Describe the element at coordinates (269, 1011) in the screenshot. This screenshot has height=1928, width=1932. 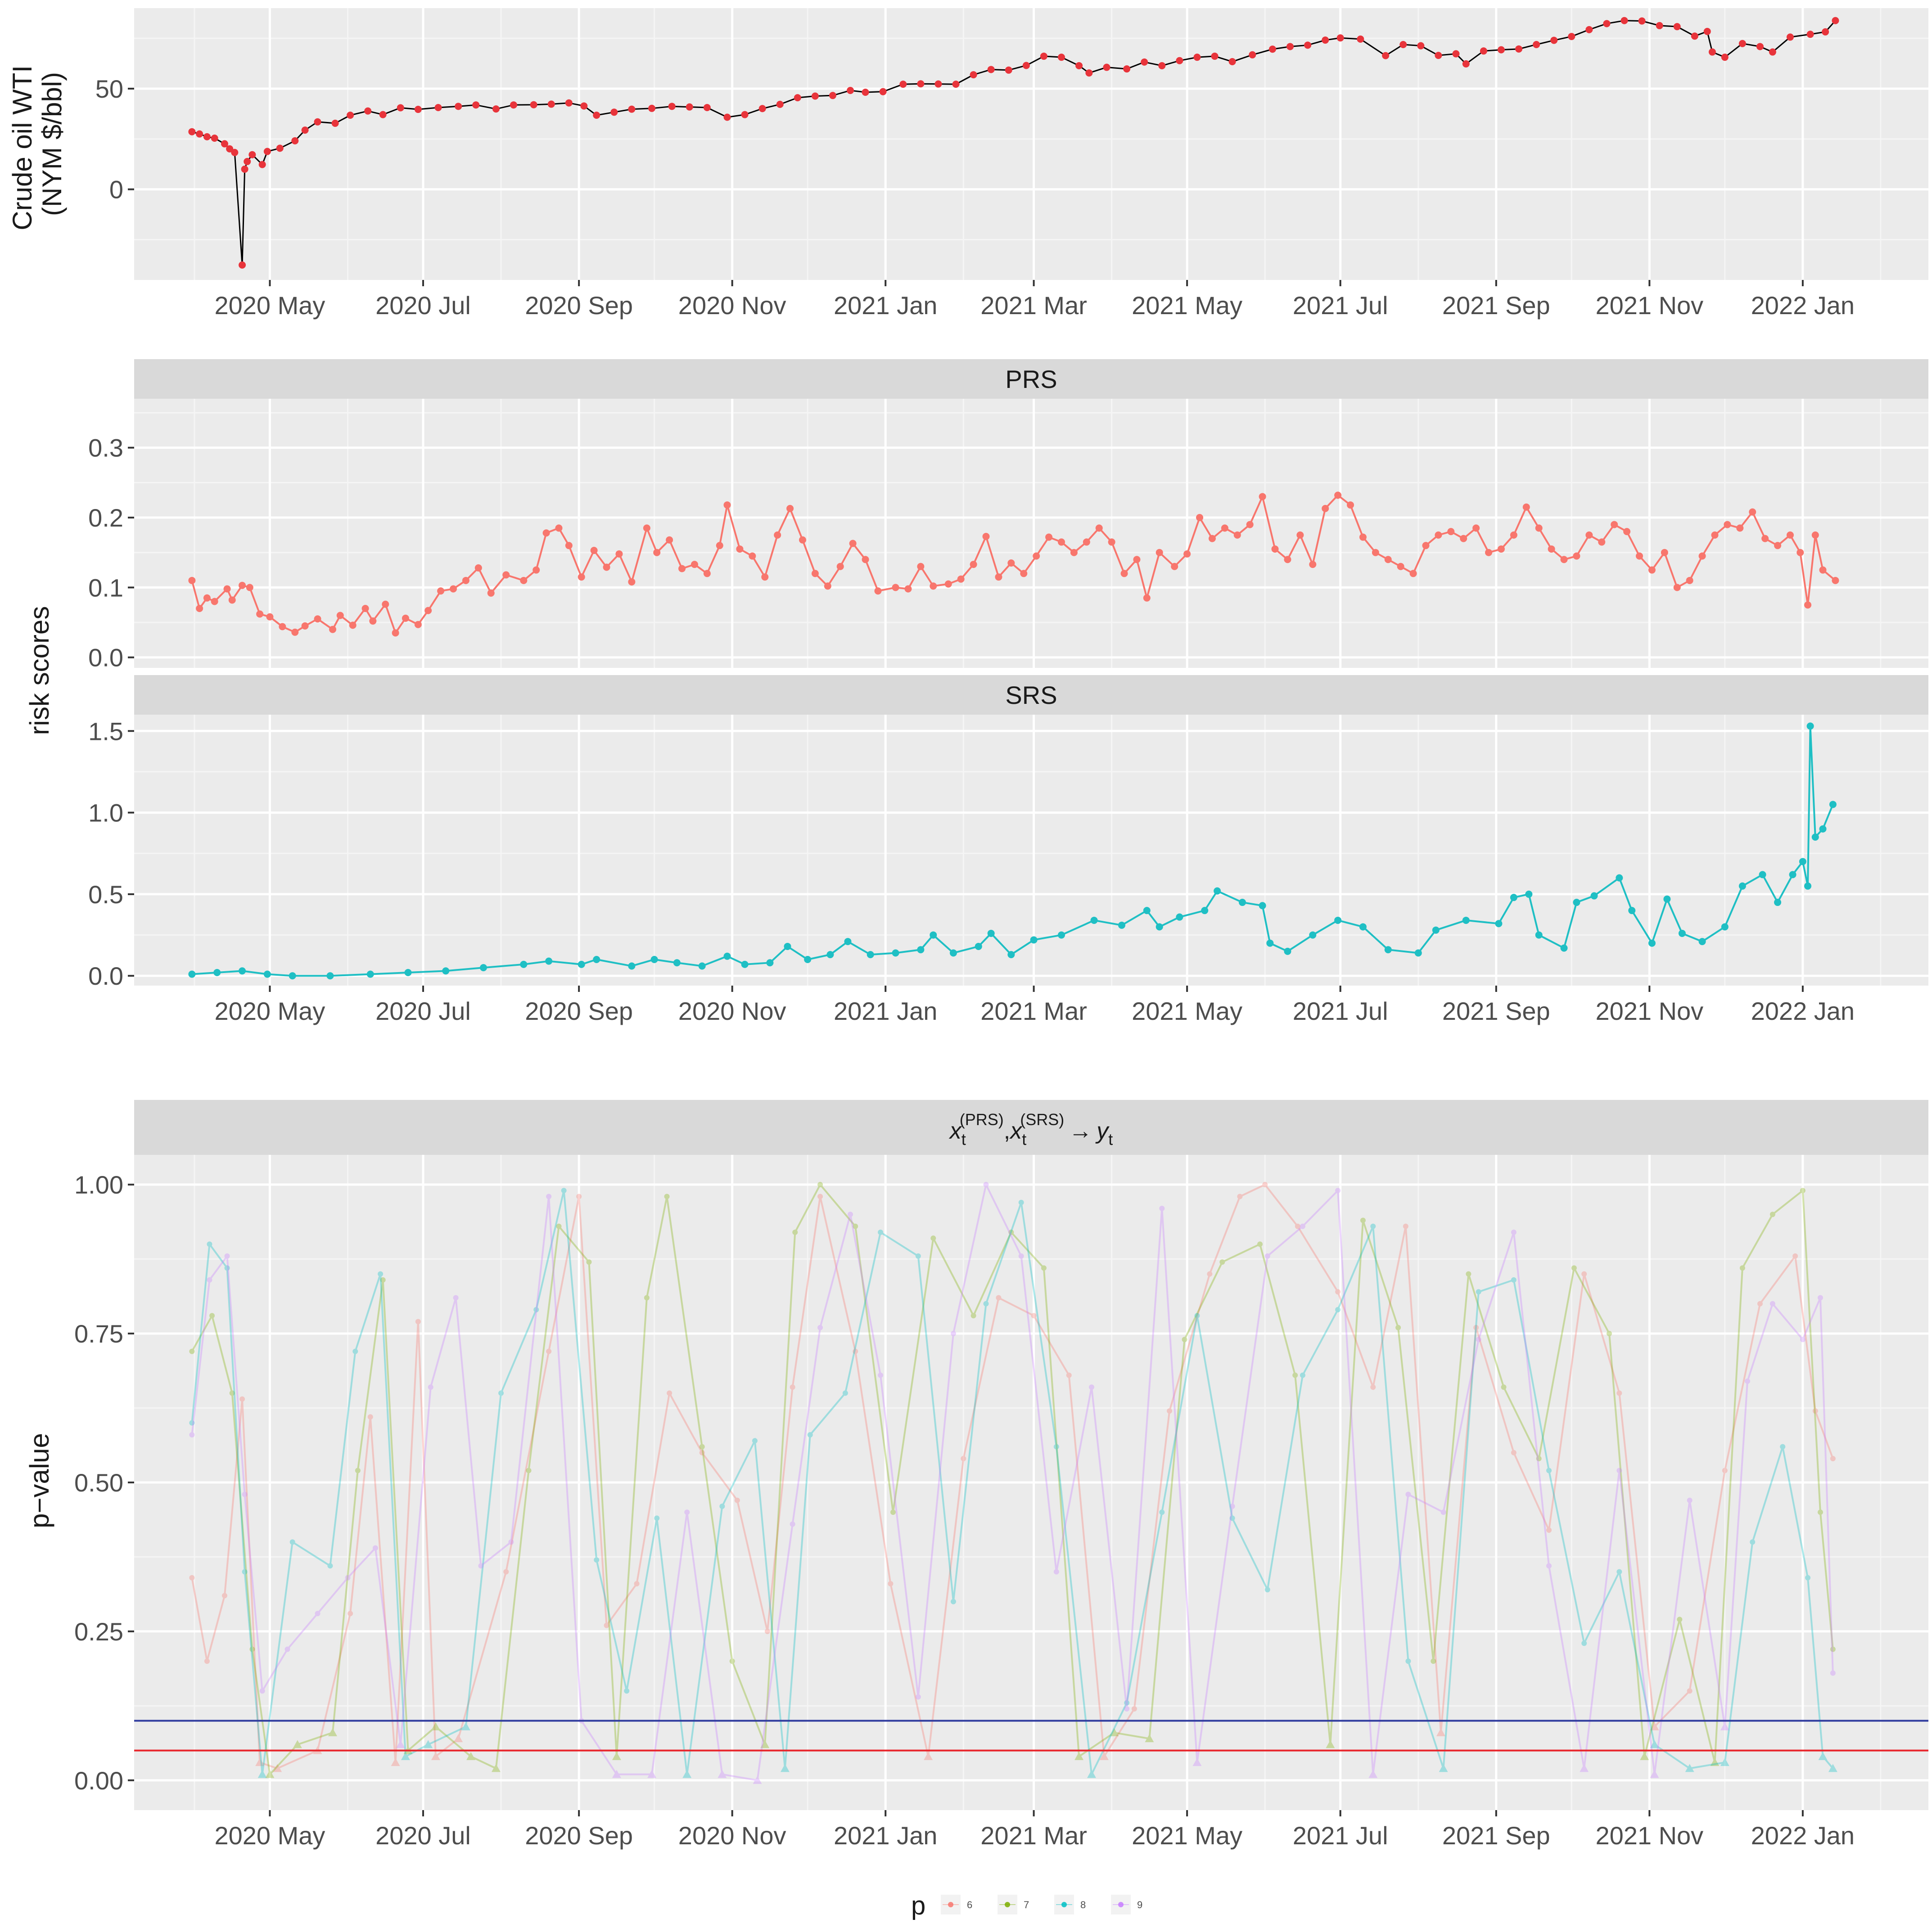
I see `risk-xtick-label-0: 2020 May` at that location.